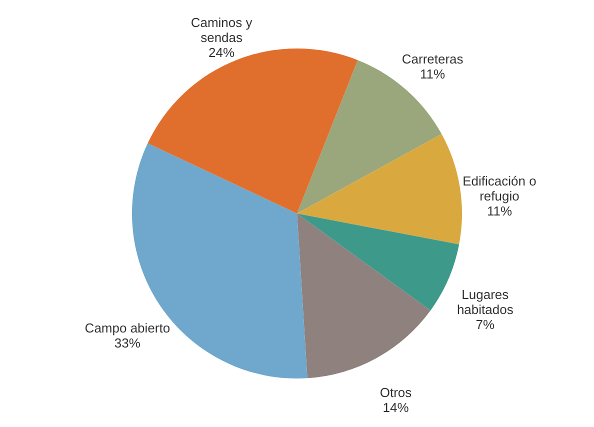 The image size is (594, 427). Describe the element at coordinates (499, 188) in the screenshot. I see `slice-label: Edificación o refugio` at that location.